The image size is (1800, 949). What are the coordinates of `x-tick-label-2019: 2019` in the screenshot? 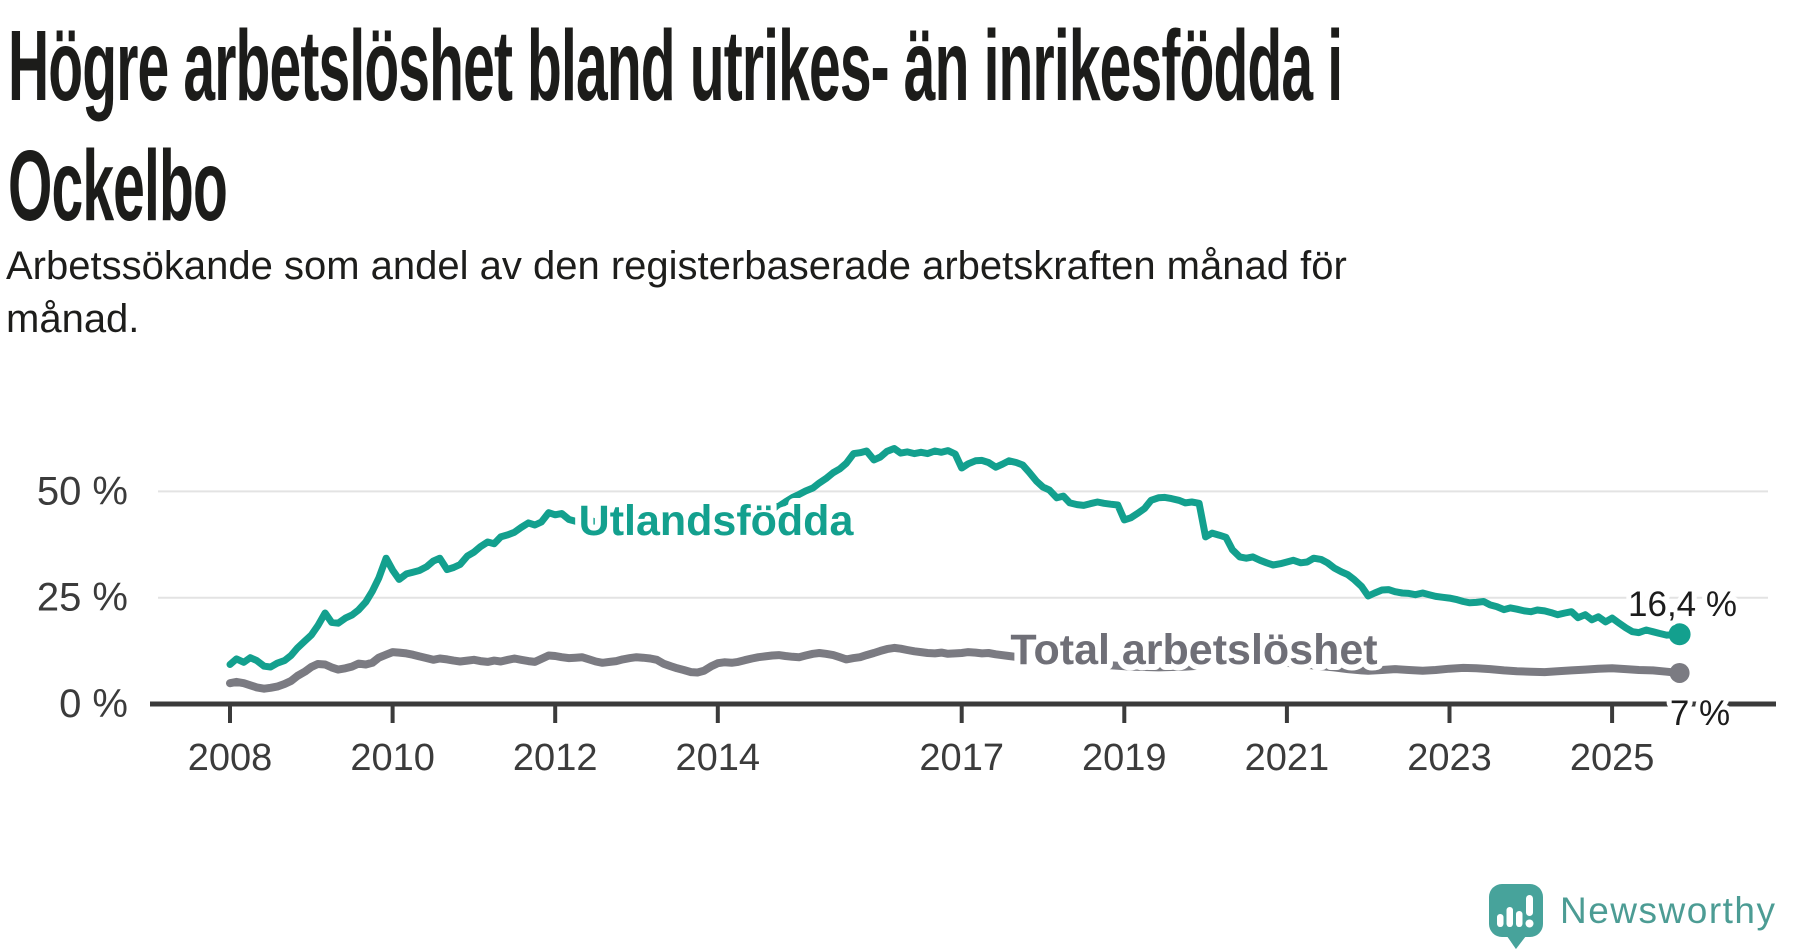 It's located at (1124, 758).